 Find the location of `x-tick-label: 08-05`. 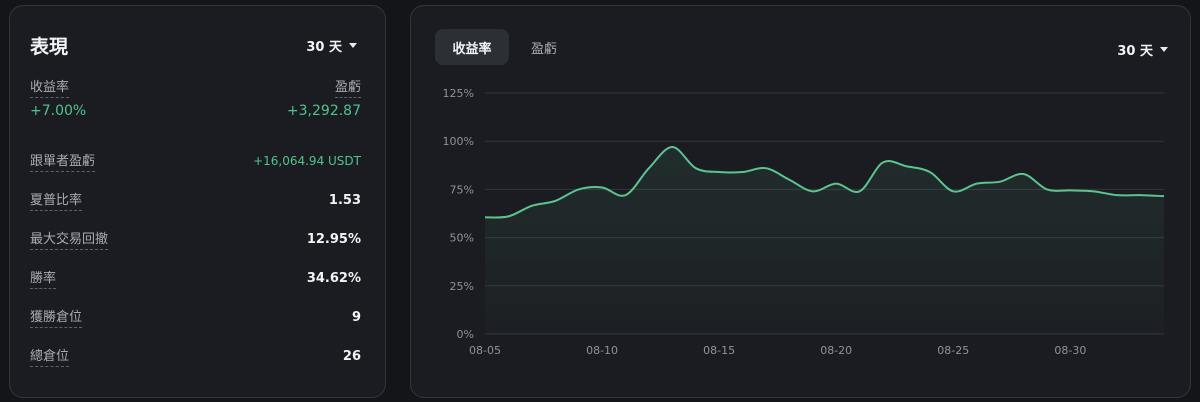

x-tick-label: 08-05 is located at coordinates (485, 350).